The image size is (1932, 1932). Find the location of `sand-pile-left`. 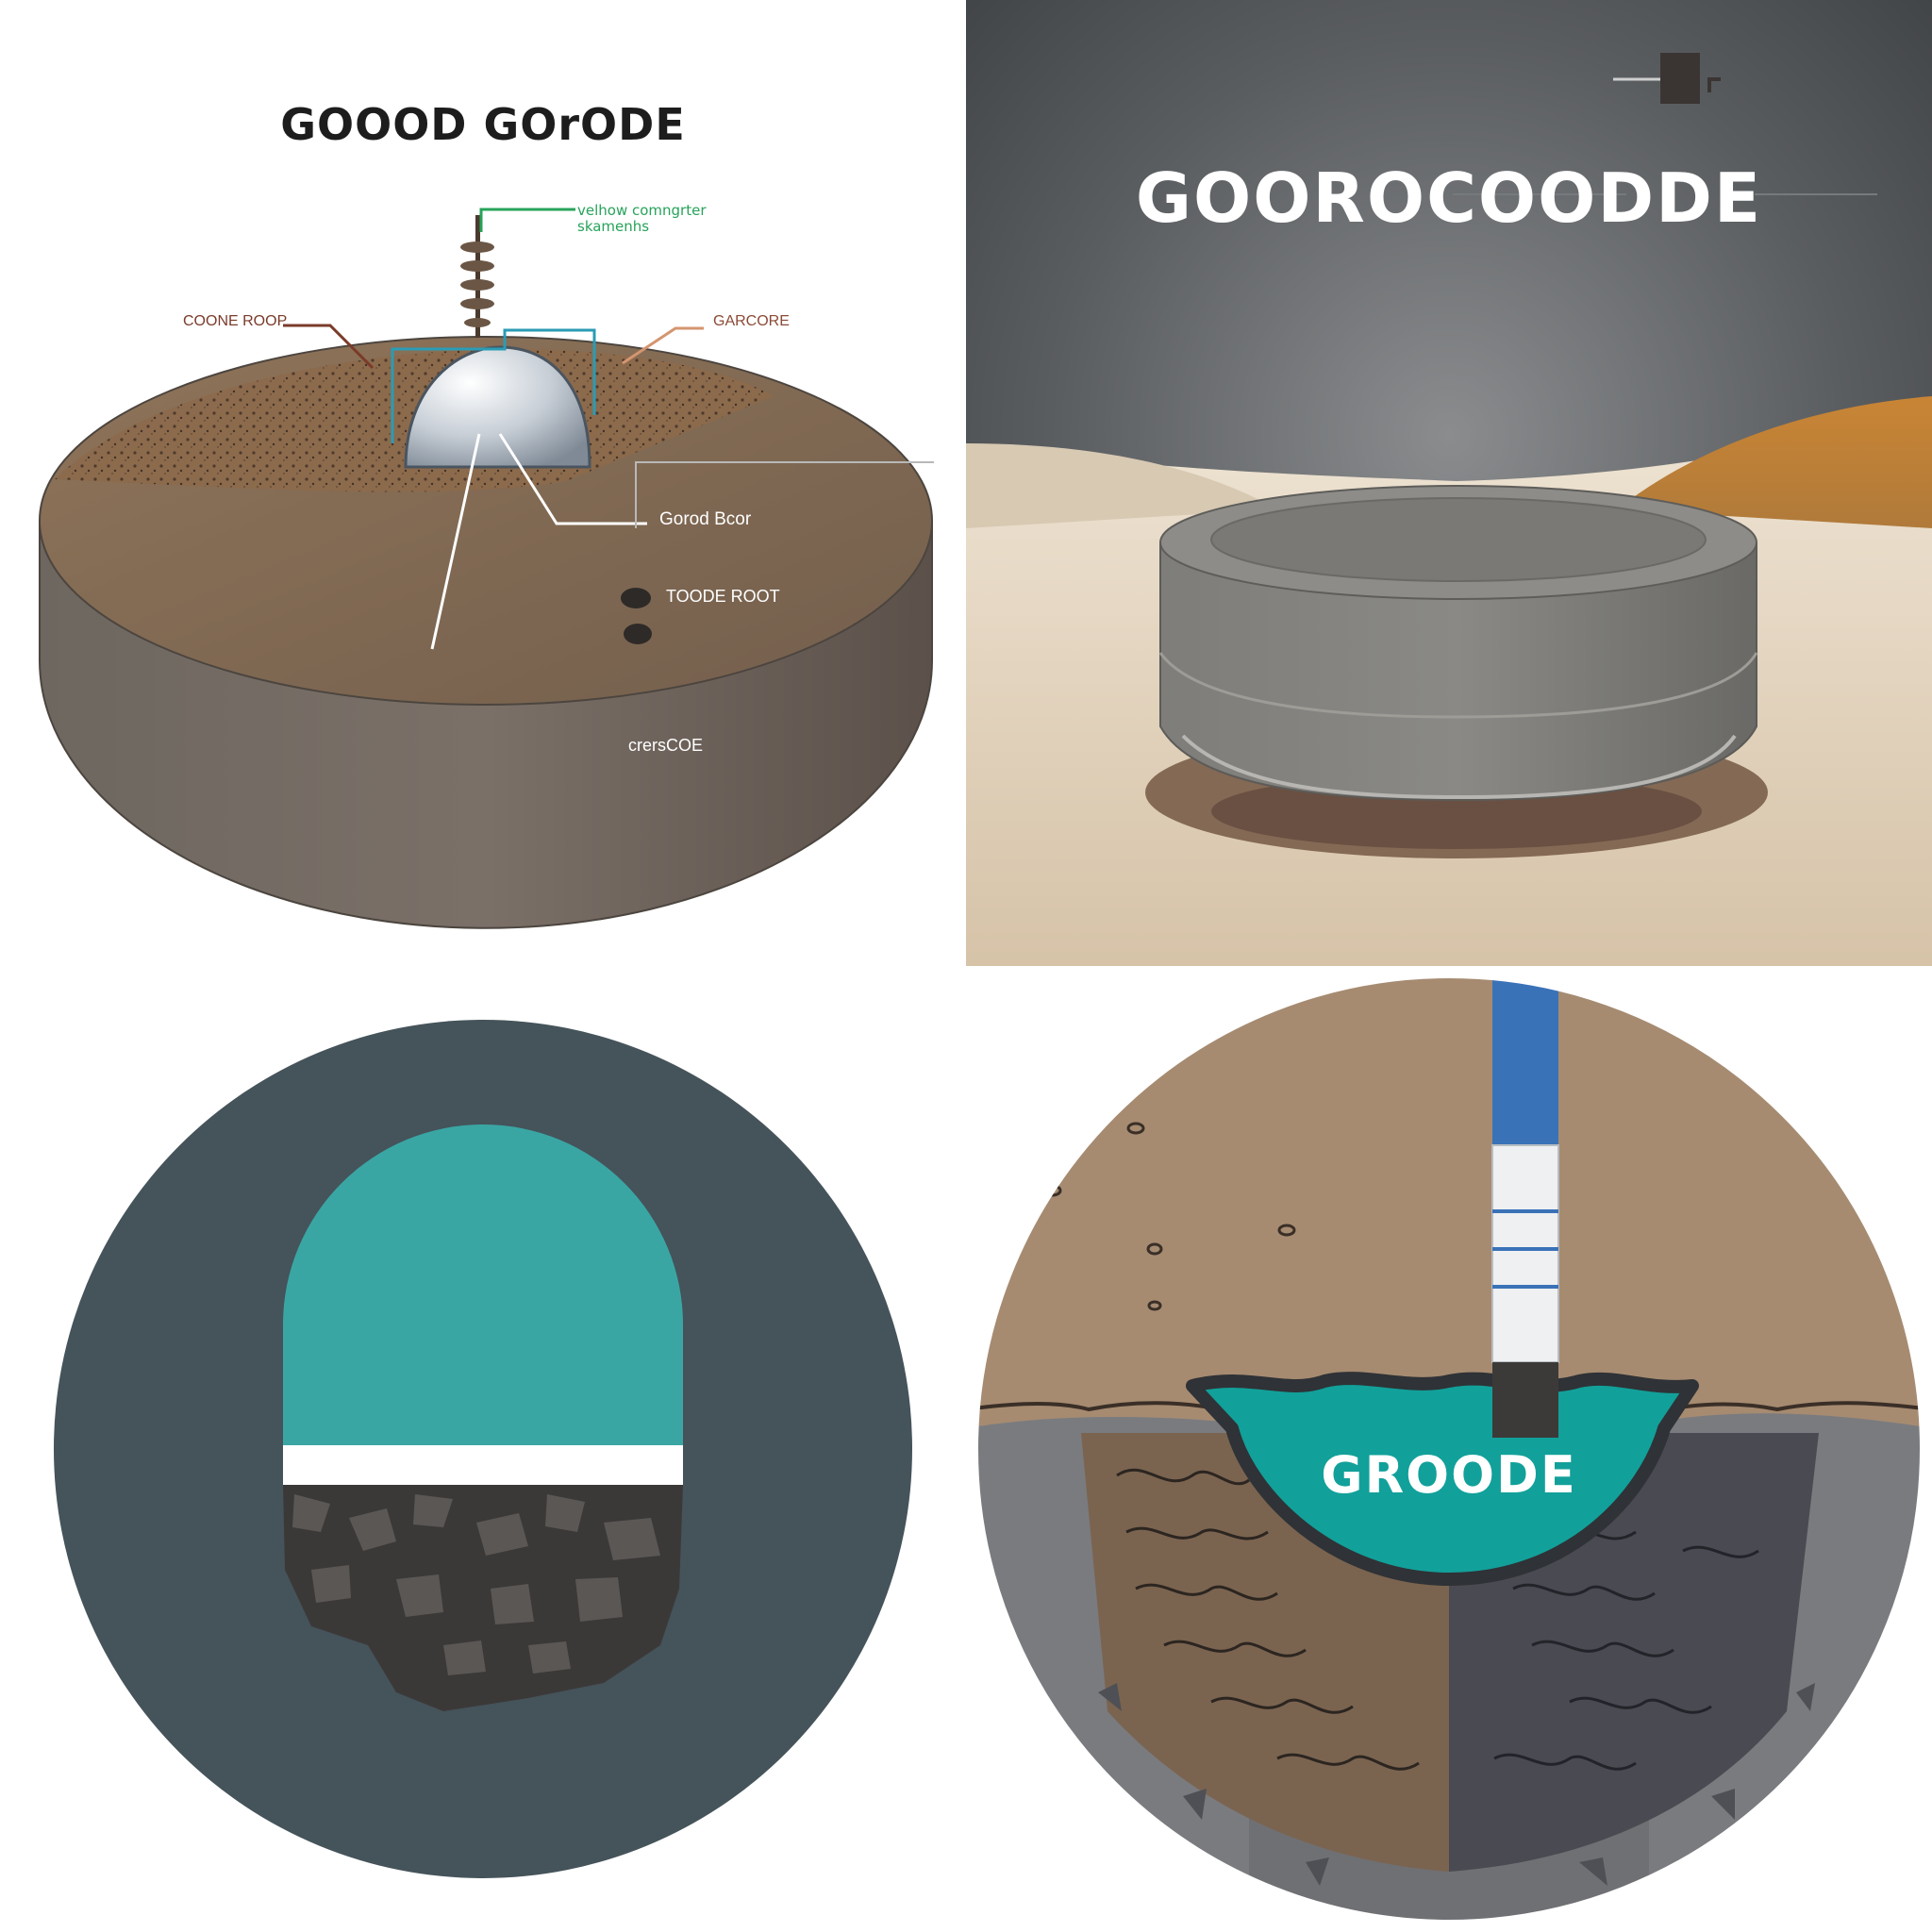

sand-pile-left is located at coordinates (1121, 485).